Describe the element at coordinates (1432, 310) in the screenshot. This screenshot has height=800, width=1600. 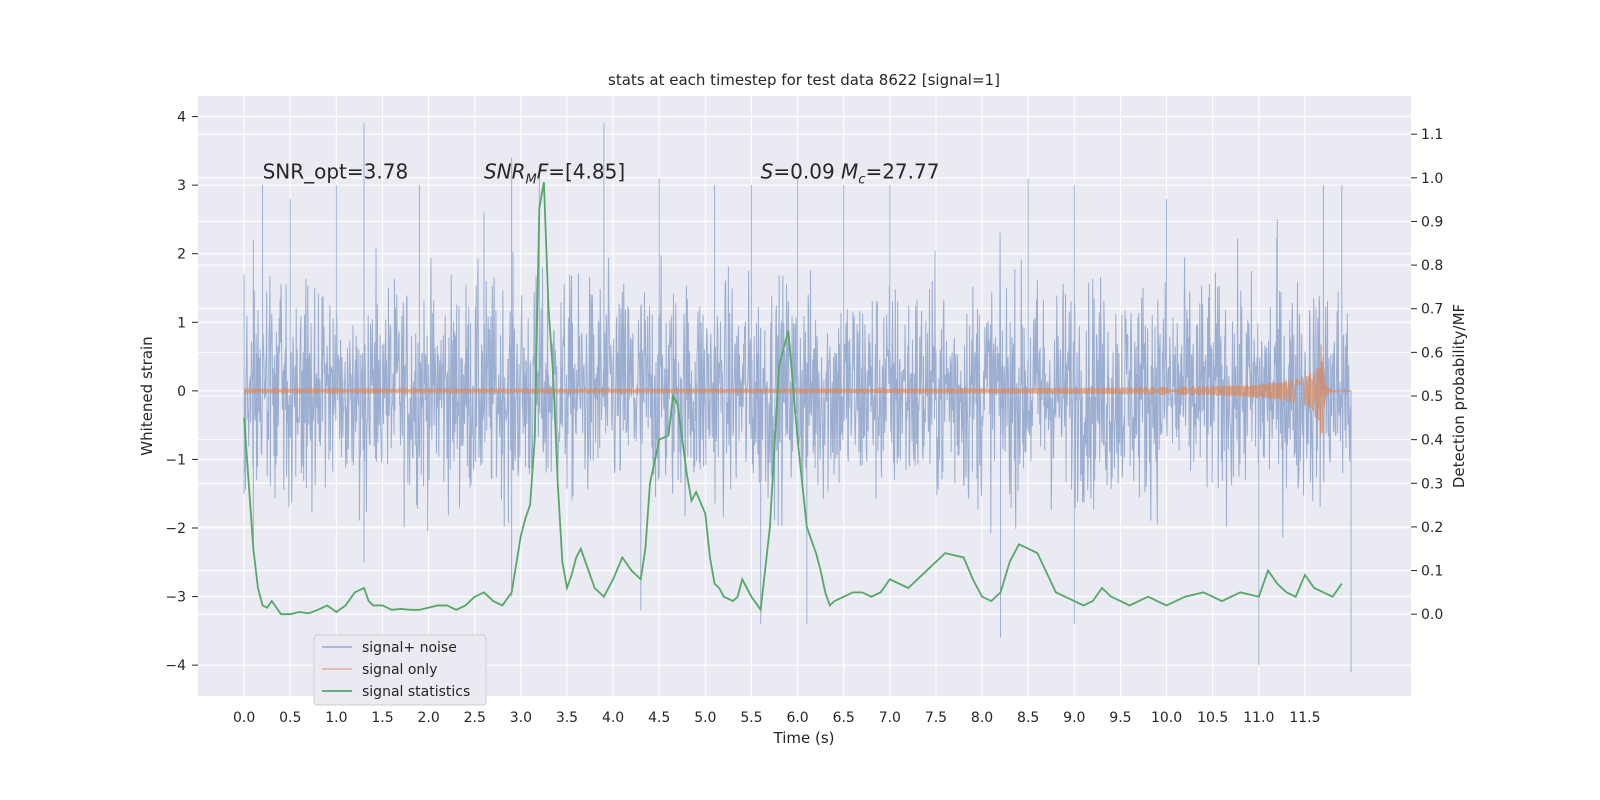
I see `y-tick-label-right: 0.7` at that location.